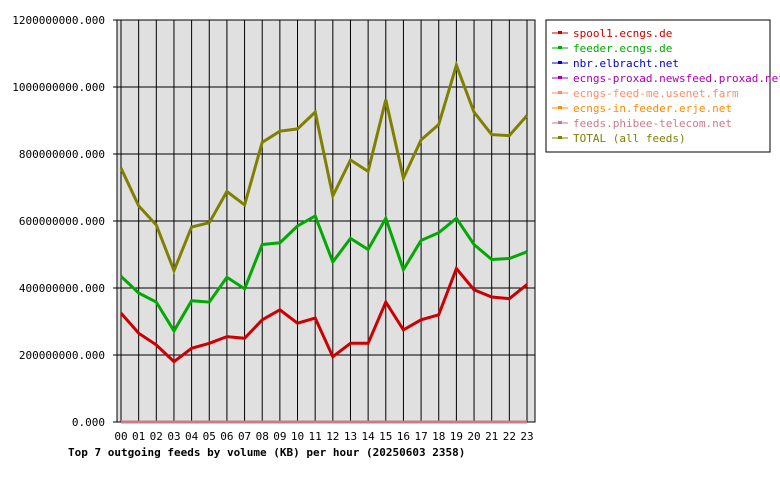 Image resolution: width=780 pixels, height=480 pixels. Describe the element at coordinates (420, 436) in the screenshot. I see `x-tick-label: 17` at that location.